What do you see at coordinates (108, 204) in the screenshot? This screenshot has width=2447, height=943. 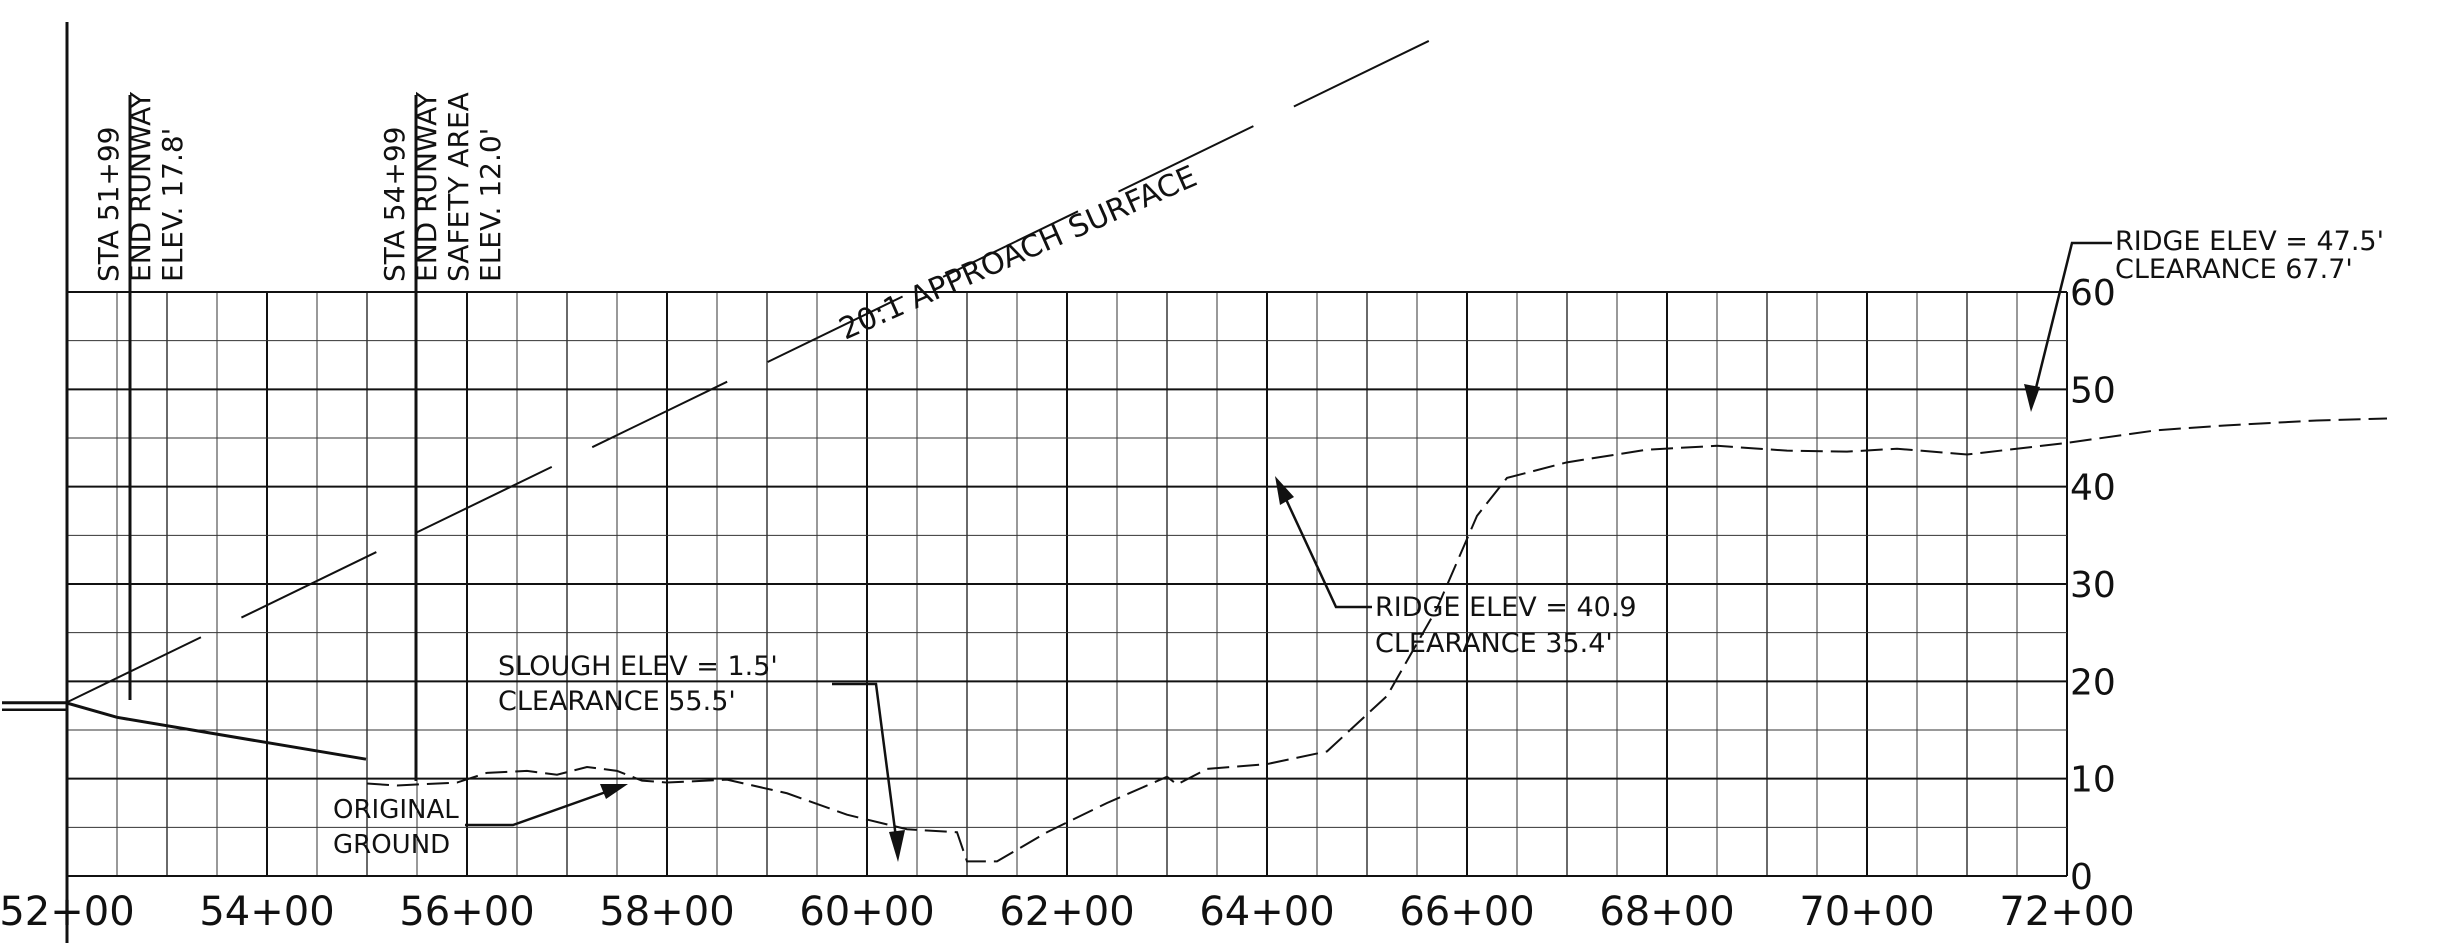 I see `station-label-51-99-line-1: STA 51+99` at bounding box center [108, 204].